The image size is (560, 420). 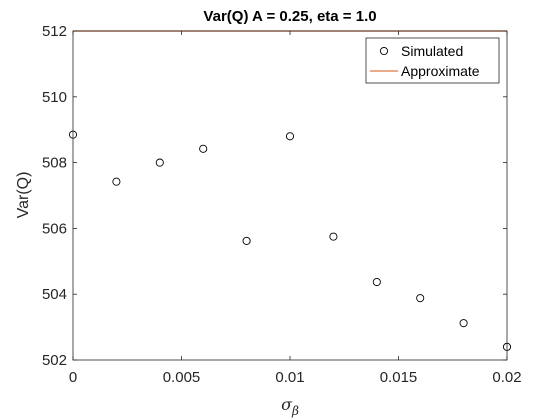 I want to click on x-axis-label-symbol: σ, so click(x=287, y=404).